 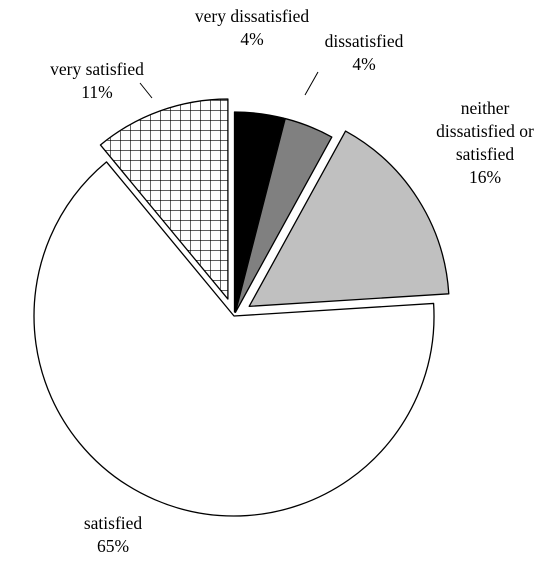 I want to click on pie-slice-very-satisfied, so click(x=164, y=199).